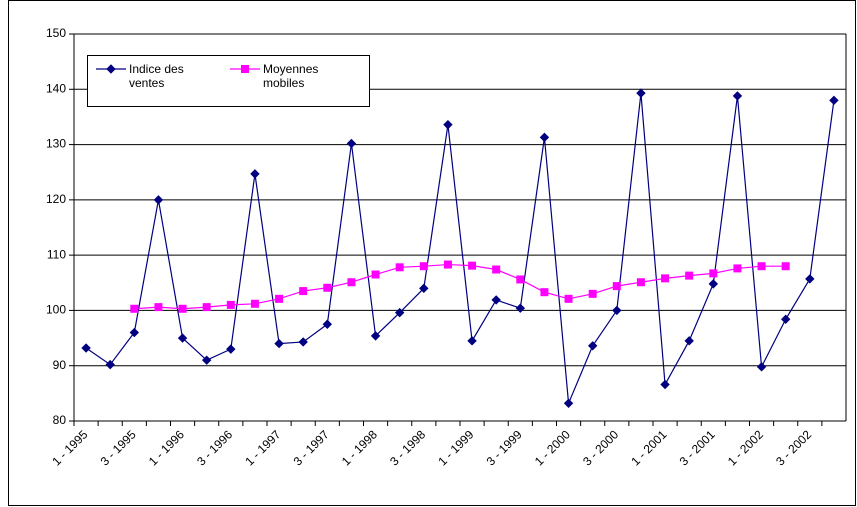 The image size is (857, 507). Describe the element at coordinates (56, 310) in the screenshot. I see `y-tick-label: 100` at that location.